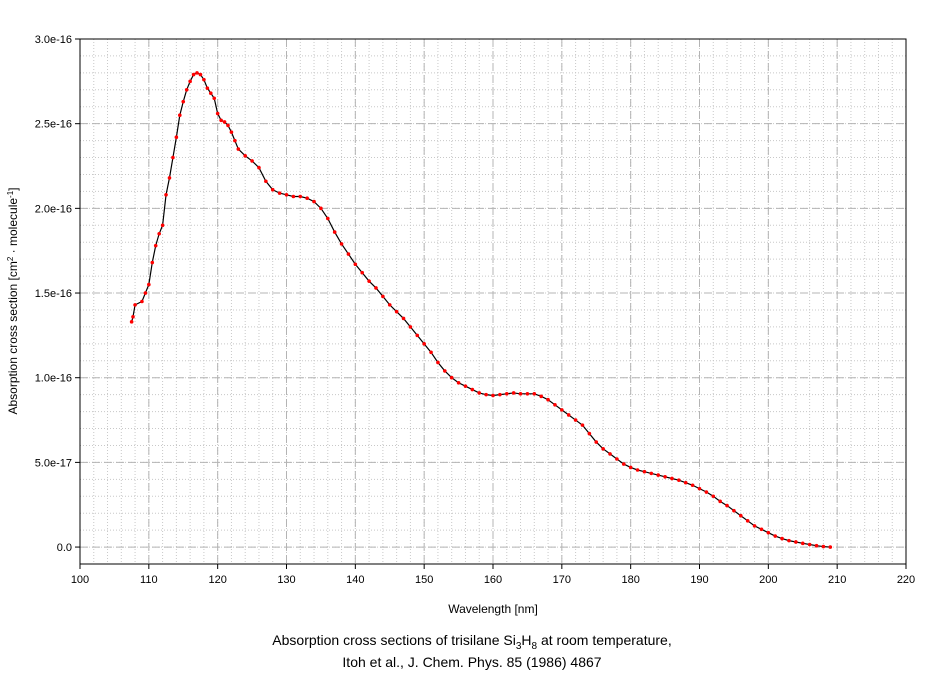 The width and height of the screenshot is (944, 673). Describe the element at coordinates (493, 609) in the screenshot. I see `x-axis-label: Wavelength [nm]` at that location.